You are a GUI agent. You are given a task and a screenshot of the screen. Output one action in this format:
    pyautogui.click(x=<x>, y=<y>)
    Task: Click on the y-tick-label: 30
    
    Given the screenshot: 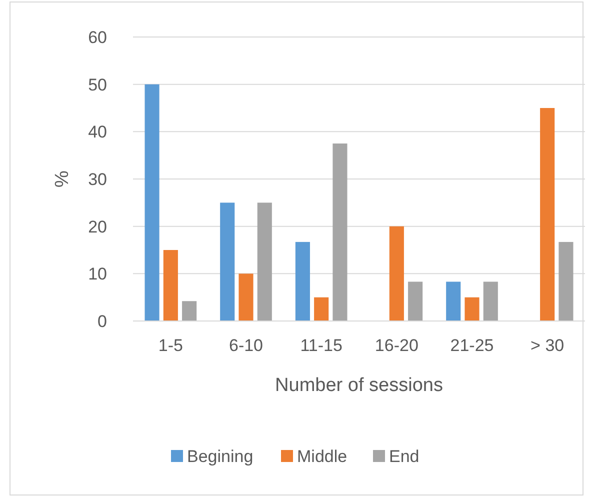 What is the action you would take?
    pyautogui.click(x=97, y=179)
    